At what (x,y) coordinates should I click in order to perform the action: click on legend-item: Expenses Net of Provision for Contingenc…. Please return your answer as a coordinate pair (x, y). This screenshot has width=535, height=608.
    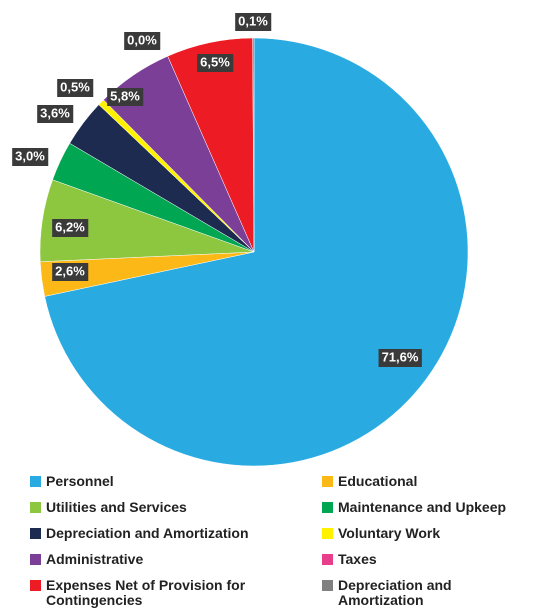
    Looking at the image, I should click on (144, 593).